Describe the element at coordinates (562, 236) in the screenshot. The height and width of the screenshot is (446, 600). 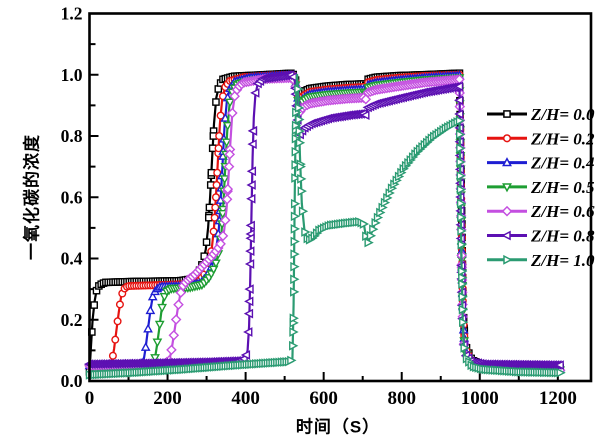
I see `svg-text: Z/H= 0.8` at that location.